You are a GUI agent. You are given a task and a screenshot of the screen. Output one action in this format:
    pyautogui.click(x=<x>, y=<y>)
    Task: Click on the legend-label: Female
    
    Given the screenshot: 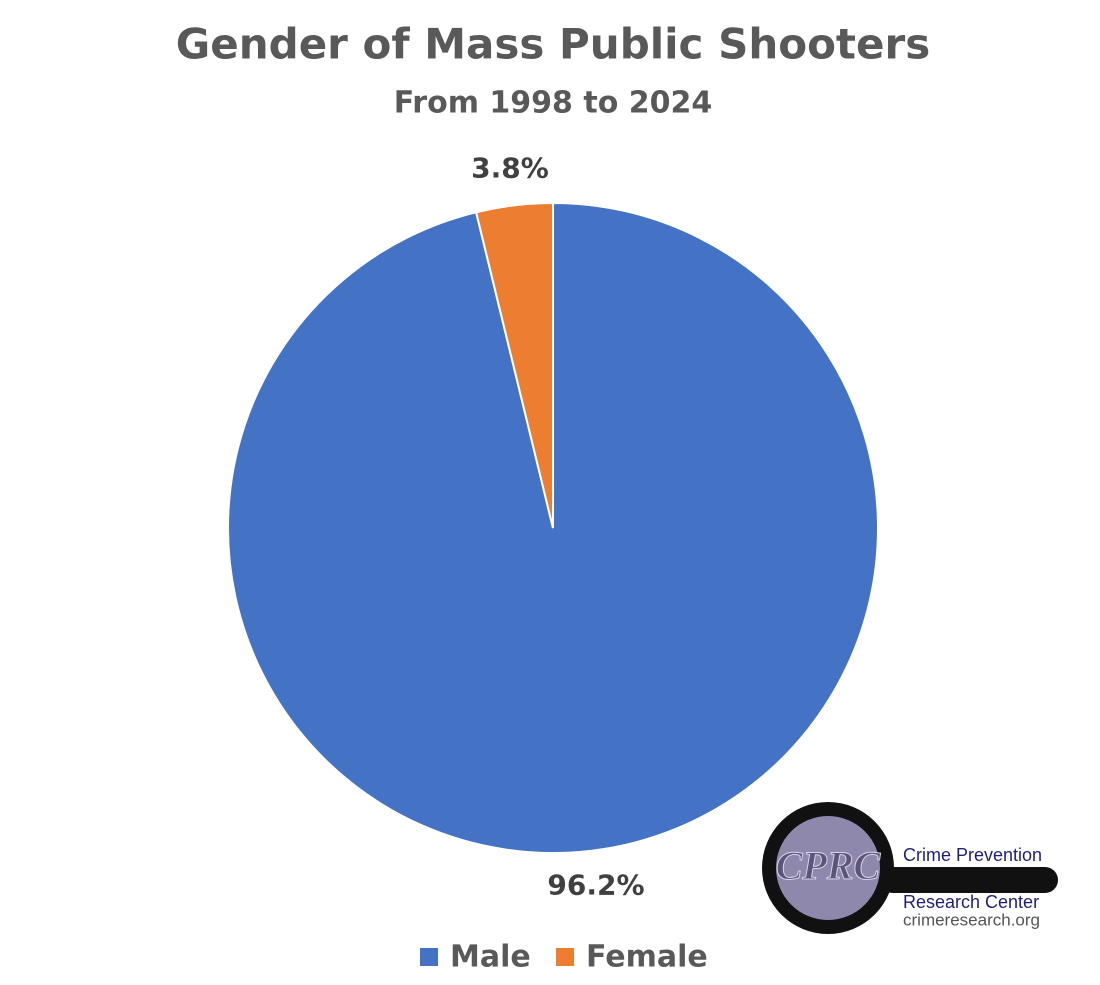 What is the action you would take?
    pyautogui.click(x=647, y=957)
    